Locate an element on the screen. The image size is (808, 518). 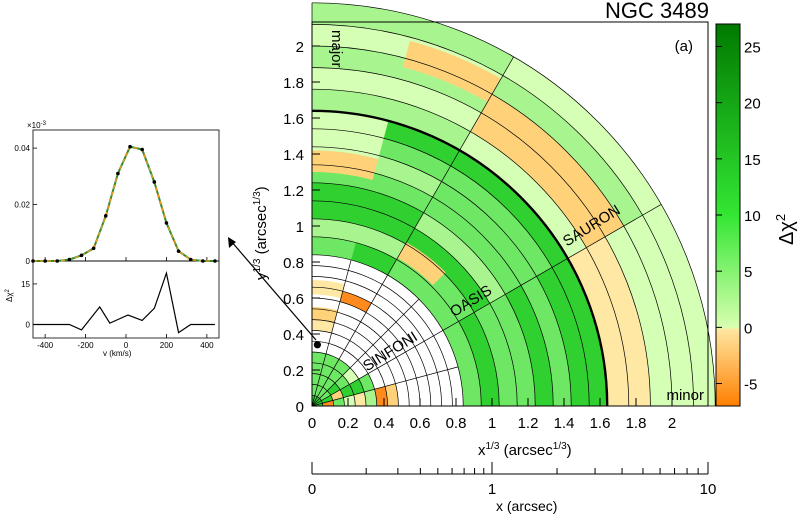
inset-ticks: -400 -200 0 200 400 0 0.02 0.04 0 15 is located at coordinates (114, 247).